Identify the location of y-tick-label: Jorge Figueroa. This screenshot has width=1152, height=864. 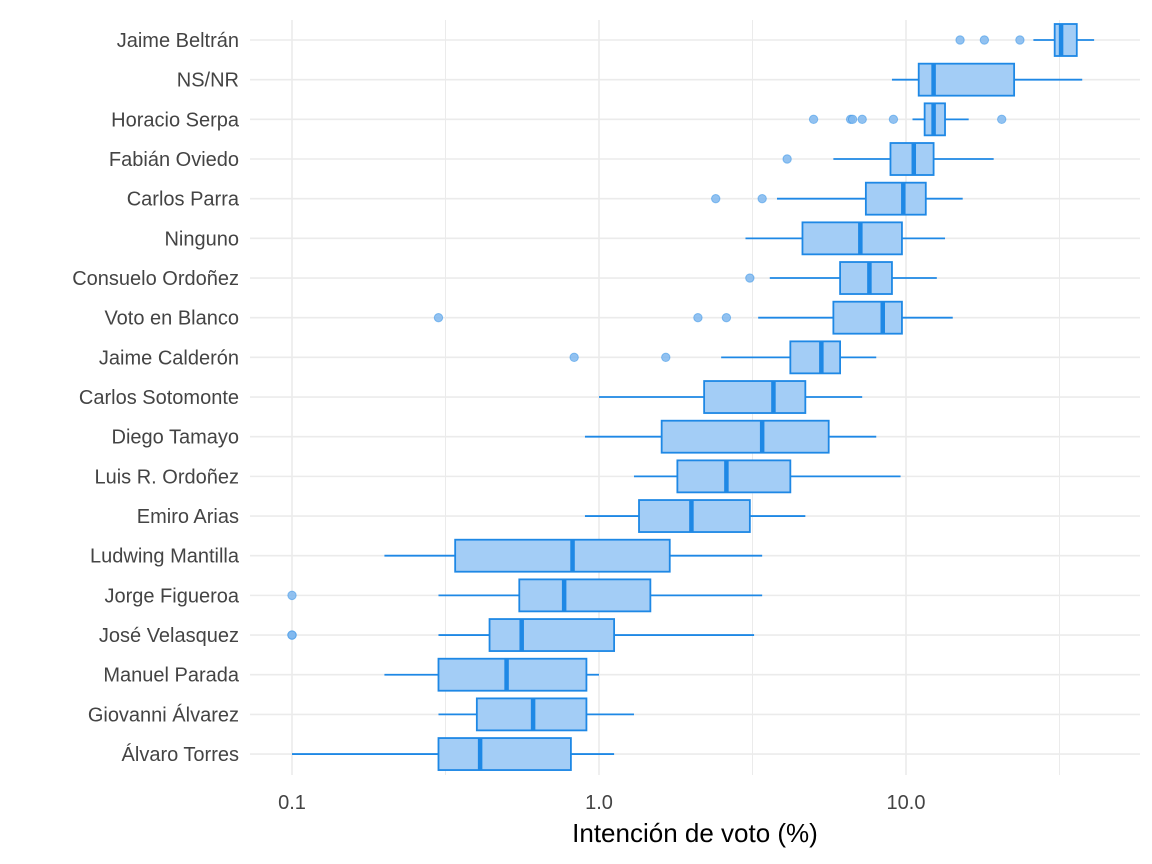
(171, 596).